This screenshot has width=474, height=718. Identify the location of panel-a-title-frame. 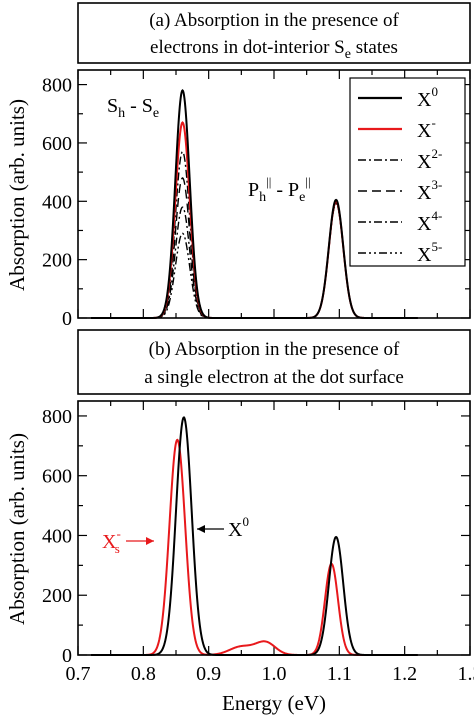
(274, 33).